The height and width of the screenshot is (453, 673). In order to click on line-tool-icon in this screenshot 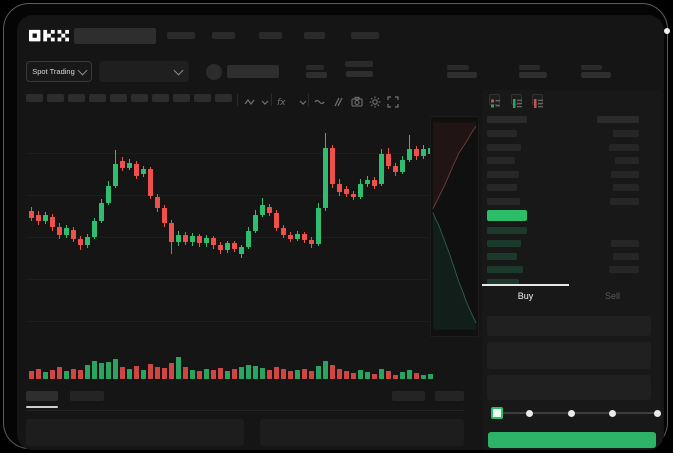, I will do `click(319, 101)`.